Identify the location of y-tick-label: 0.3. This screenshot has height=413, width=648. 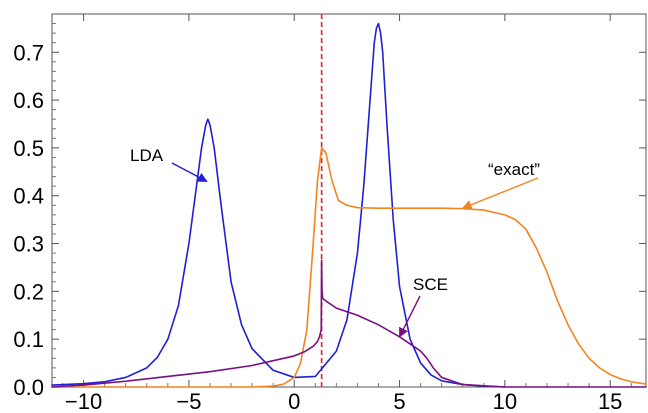
(28, 244).